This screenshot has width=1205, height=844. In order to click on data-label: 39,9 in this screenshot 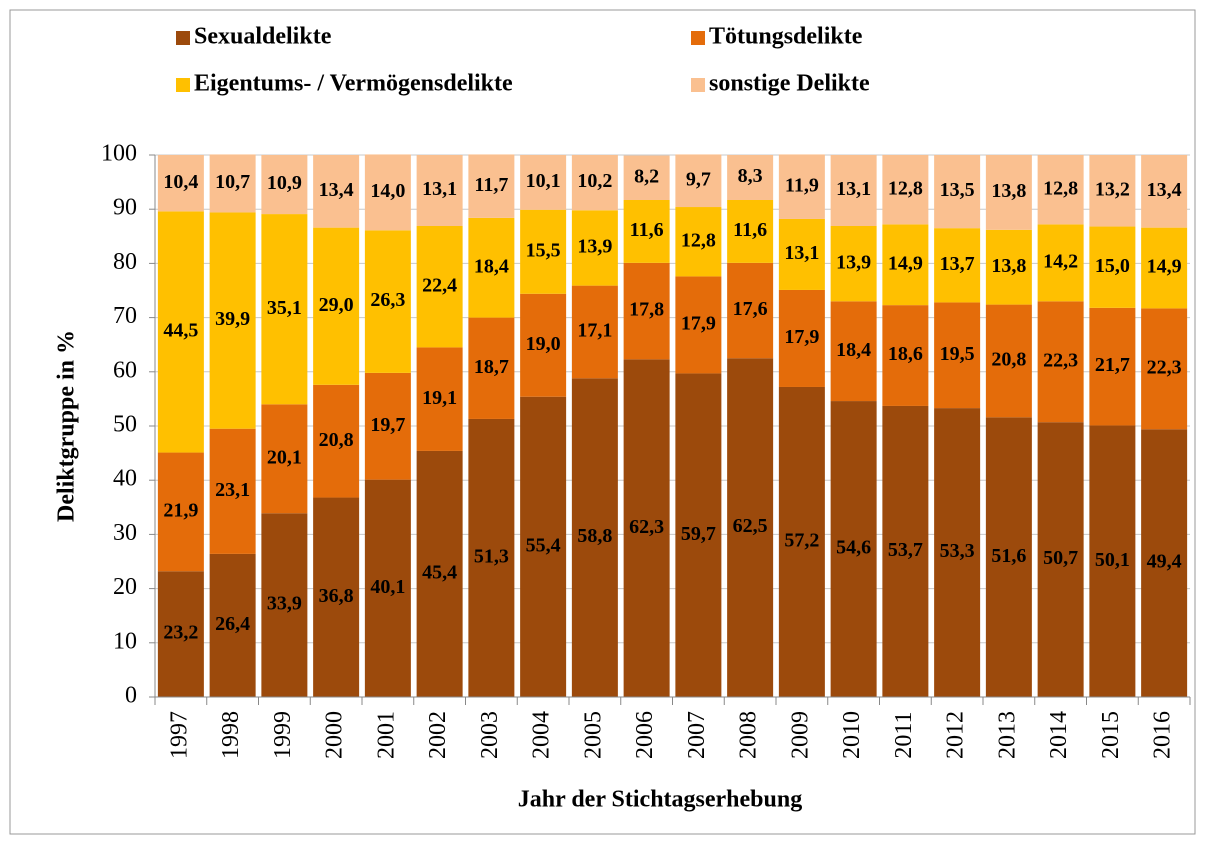, I will do `click(232, 319)`.